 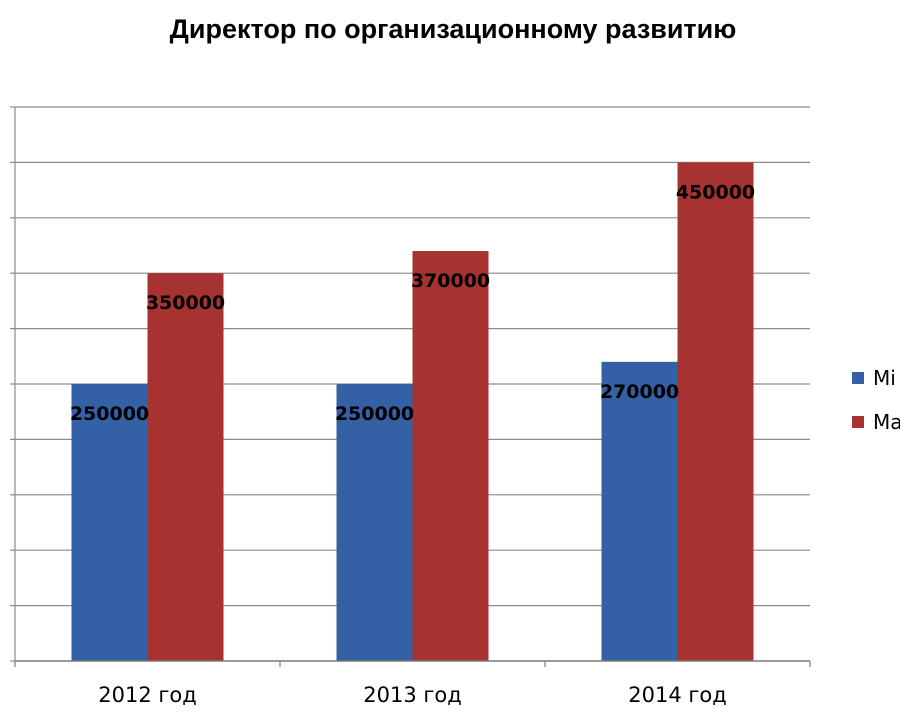 What do you see at coordinates (185, 303) in the screenshot?
I see `data-label: 350000` at bounding box center [185, 303].